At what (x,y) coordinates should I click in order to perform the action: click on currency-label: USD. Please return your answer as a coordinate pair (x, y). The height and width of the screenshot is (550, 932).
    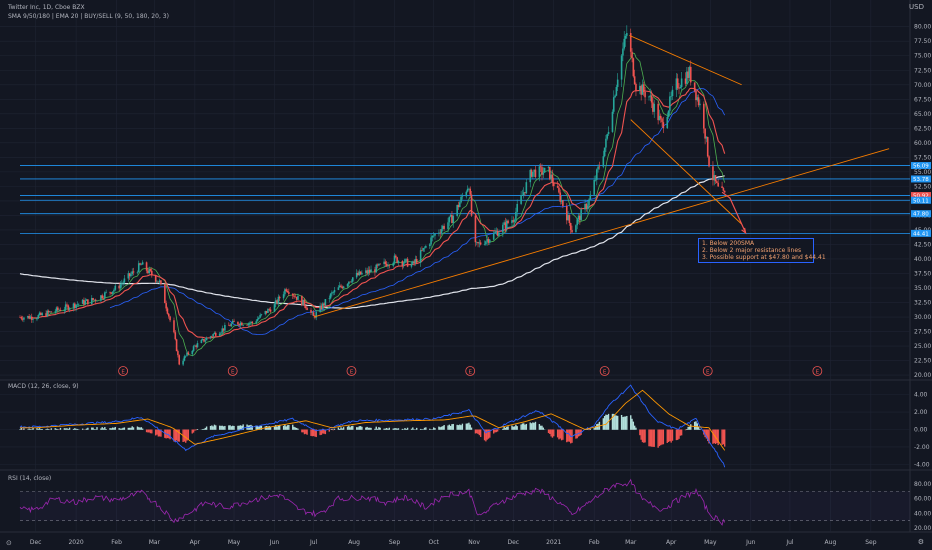
    Looking at the image, I should click on (916, 7).